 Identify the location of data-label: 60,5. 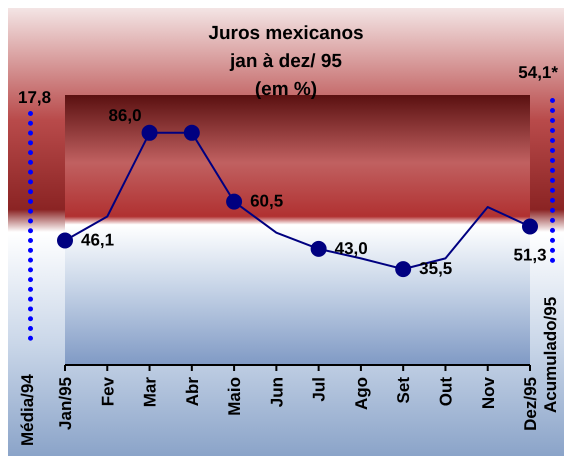
(267, 201).